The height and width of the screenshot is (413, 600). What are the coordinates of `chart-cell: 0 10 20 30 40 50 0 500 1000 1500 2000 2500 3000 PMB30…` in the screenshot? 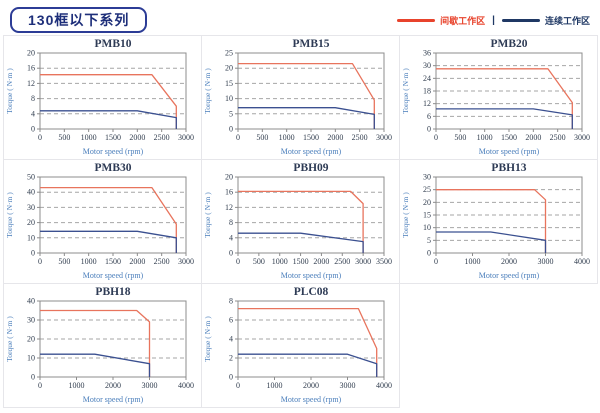 It's located at (103, 222).